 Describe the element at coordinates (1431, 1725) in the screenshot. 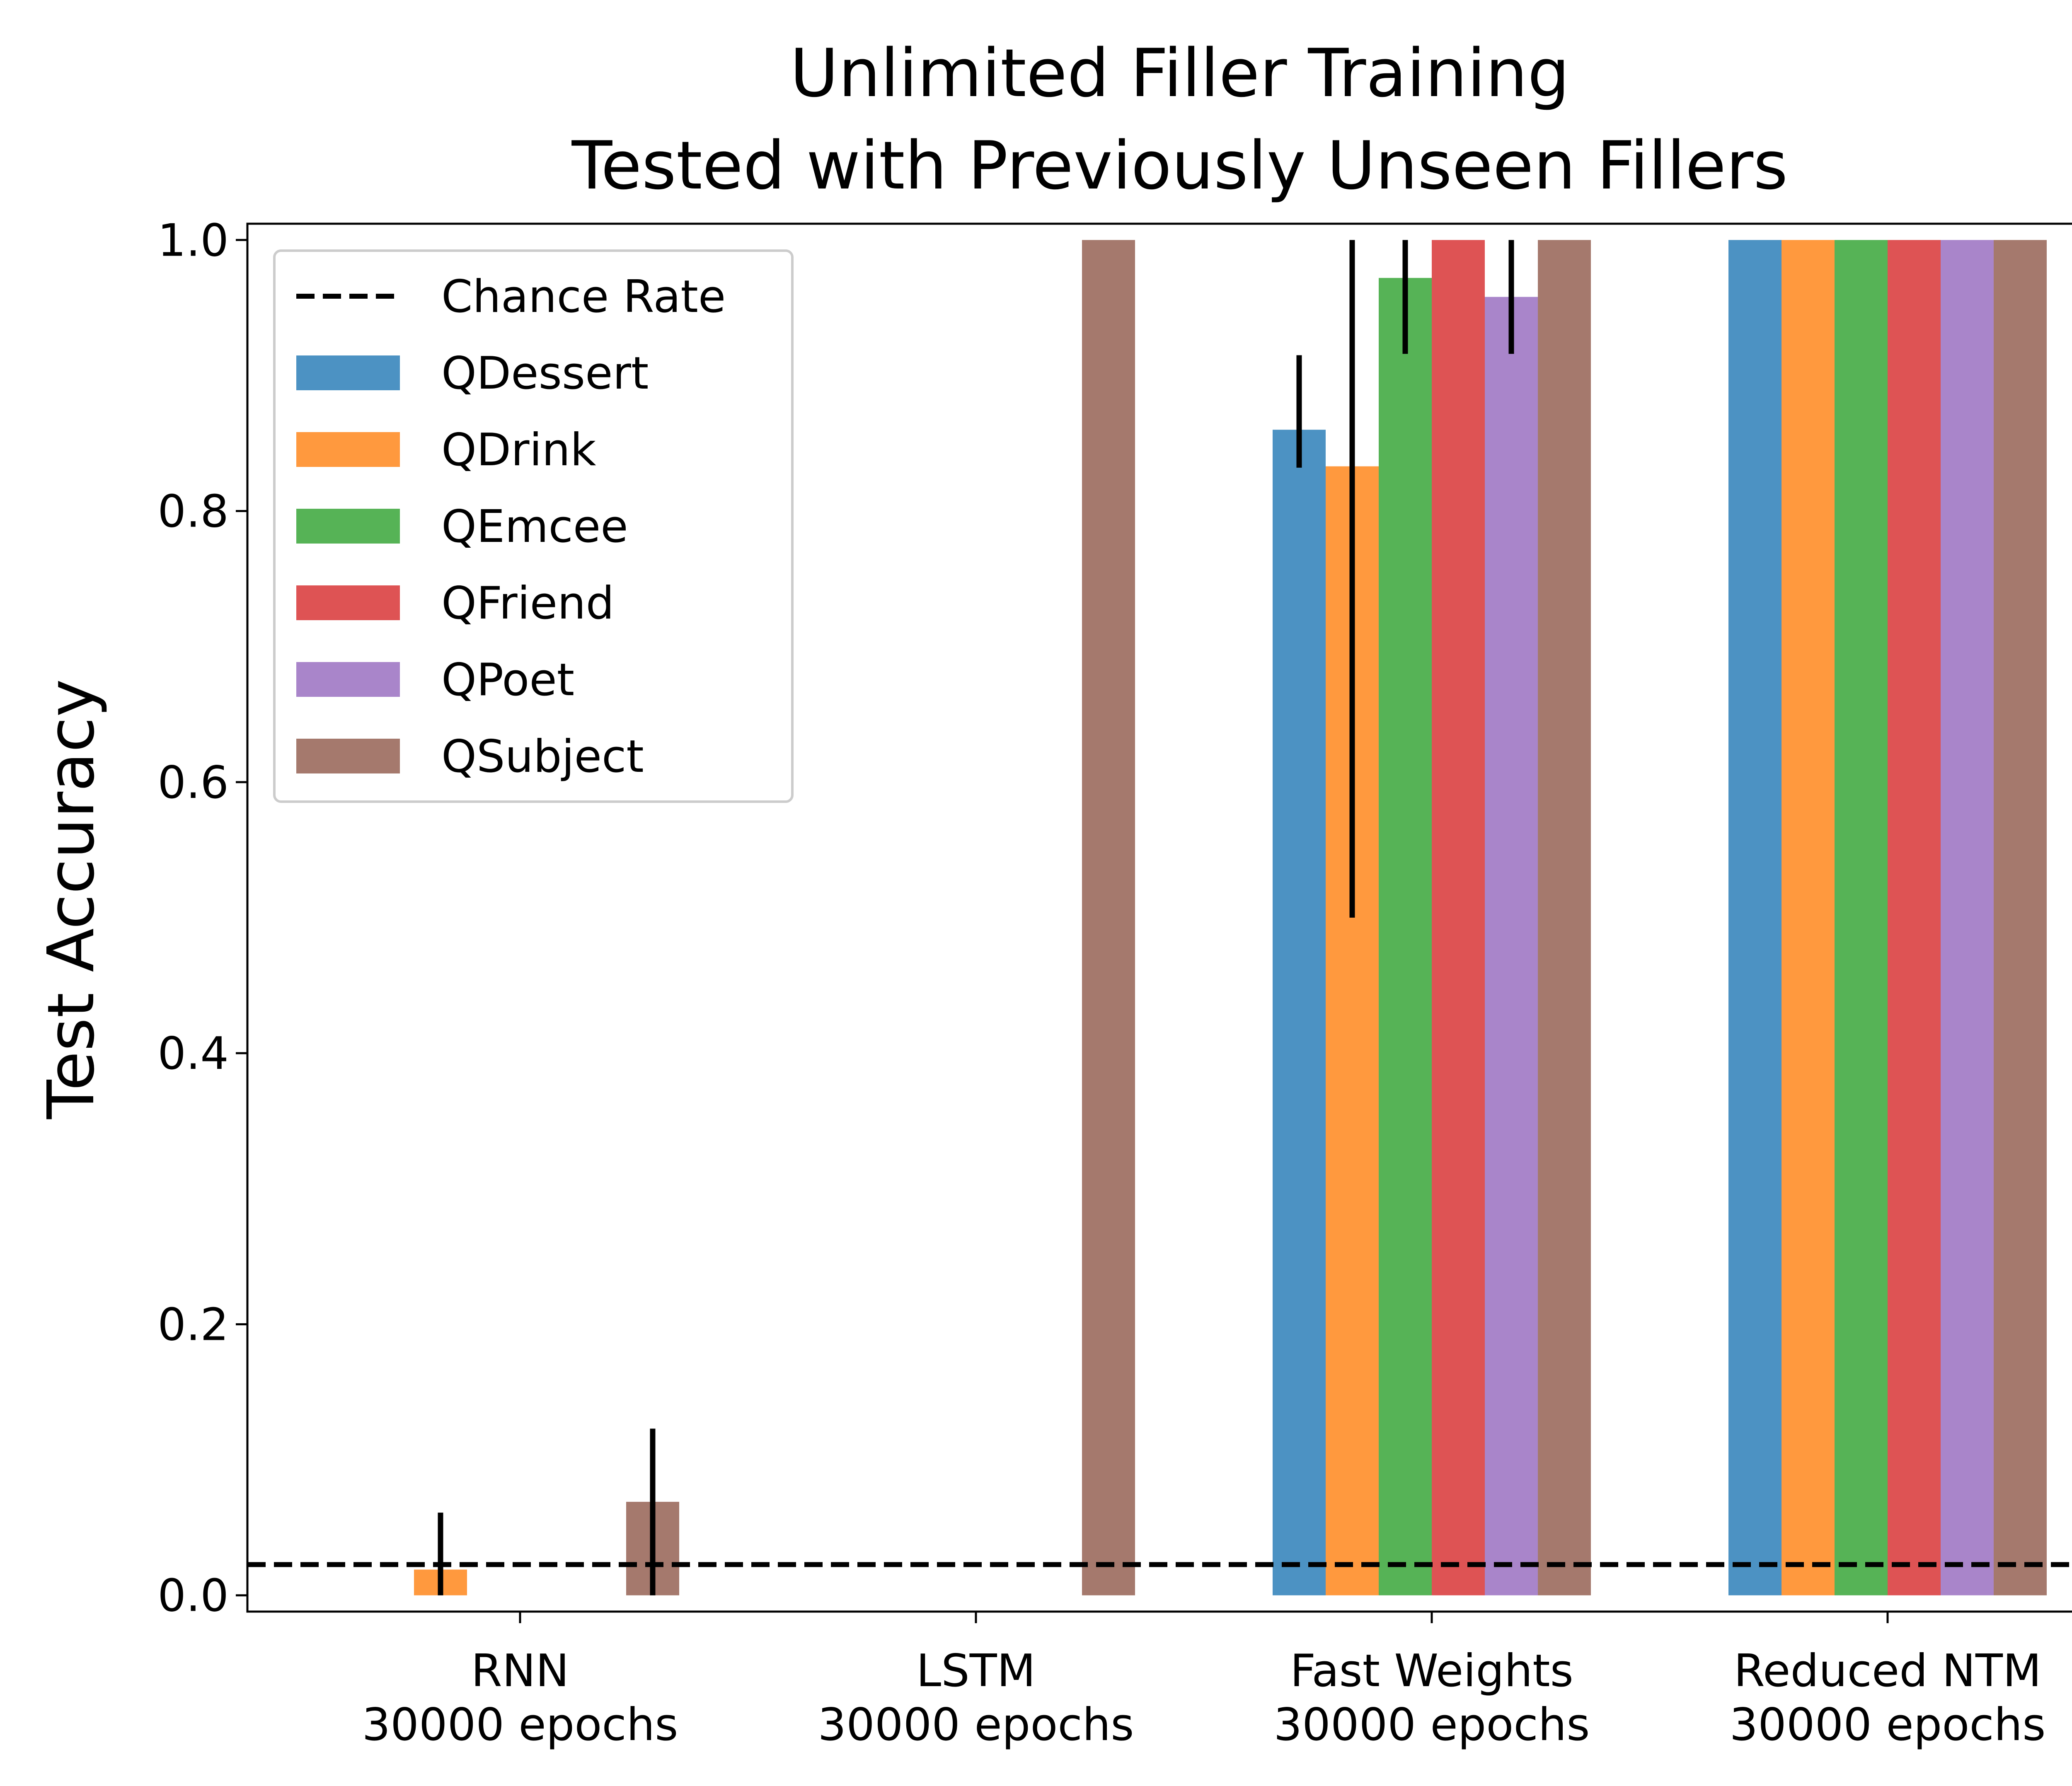

I see `x-tick-label-2-line-2: 30000 epochs` at that location.